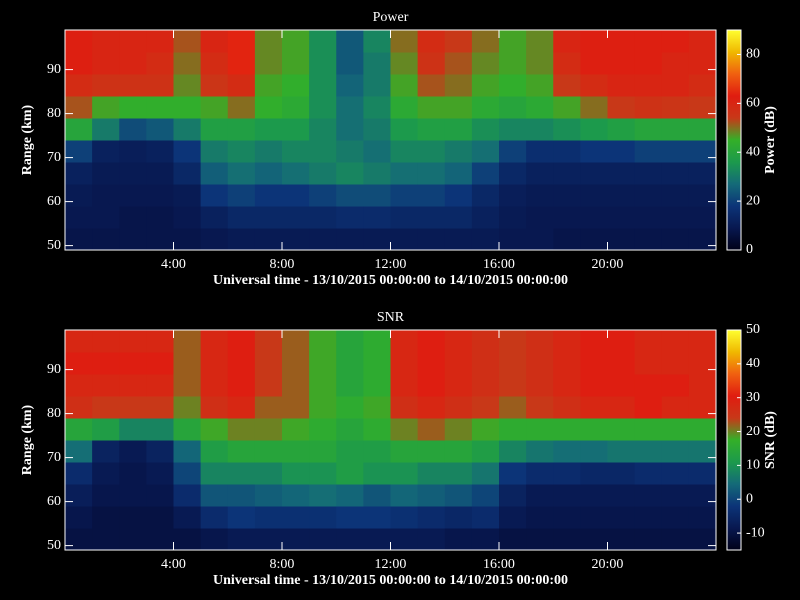  What do you see at coordinates (391, 17) in the screenshot?
I see `chart-title: Power` at bounding box center [391, 17].